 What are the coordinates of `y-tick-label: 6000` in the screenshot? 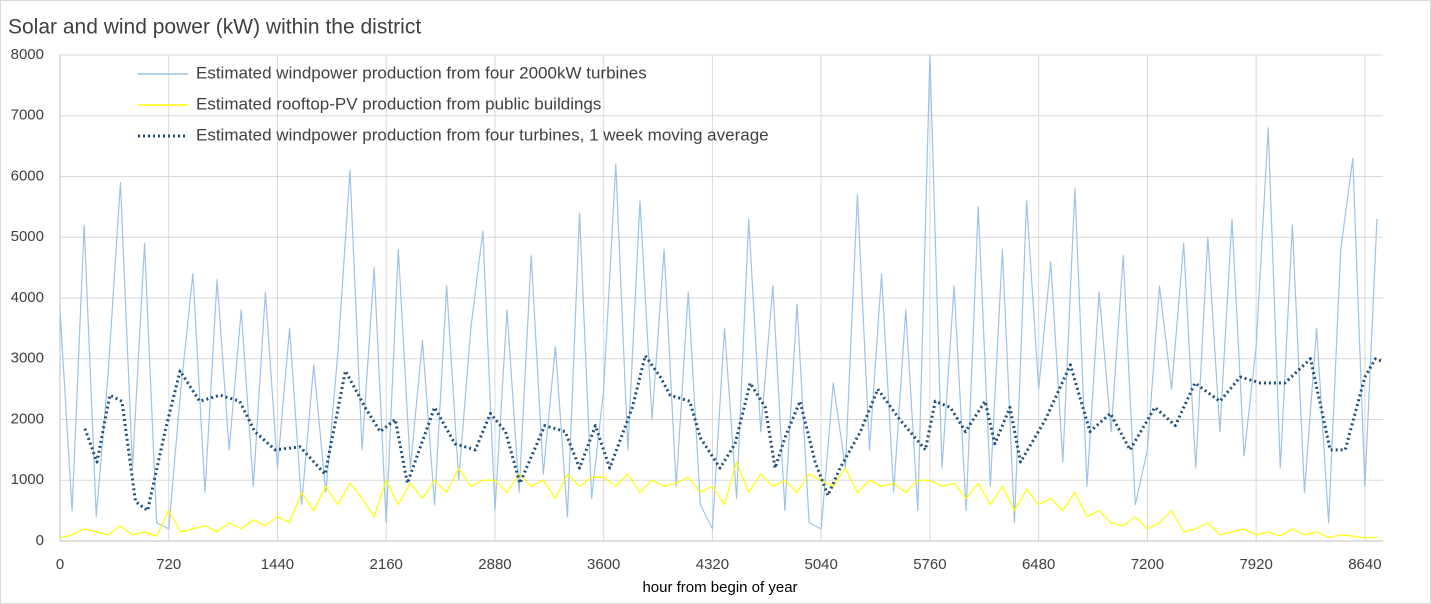 It's located at (27, 175).